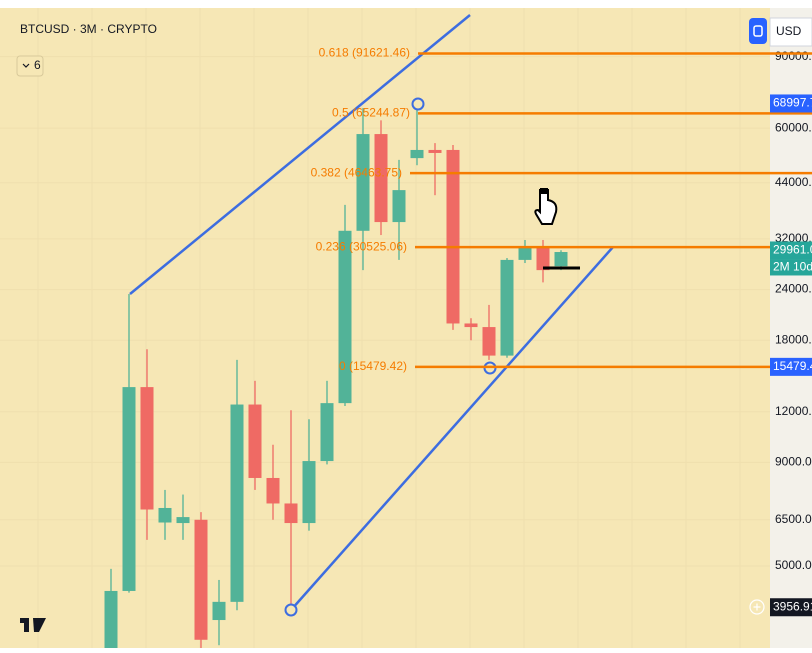 The image size is (812, 653). I want to click on price-axis, so click(791, 328).